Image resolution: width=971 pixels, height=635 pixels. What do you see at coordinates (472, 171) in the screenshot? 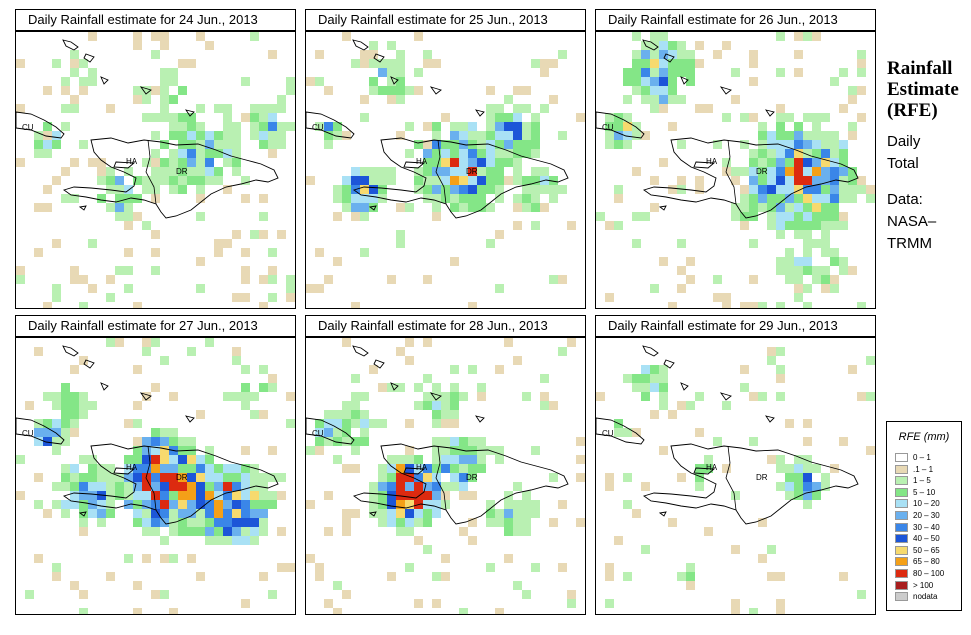
I see `map-label-dr: DR` at bounding box center [472, 171].